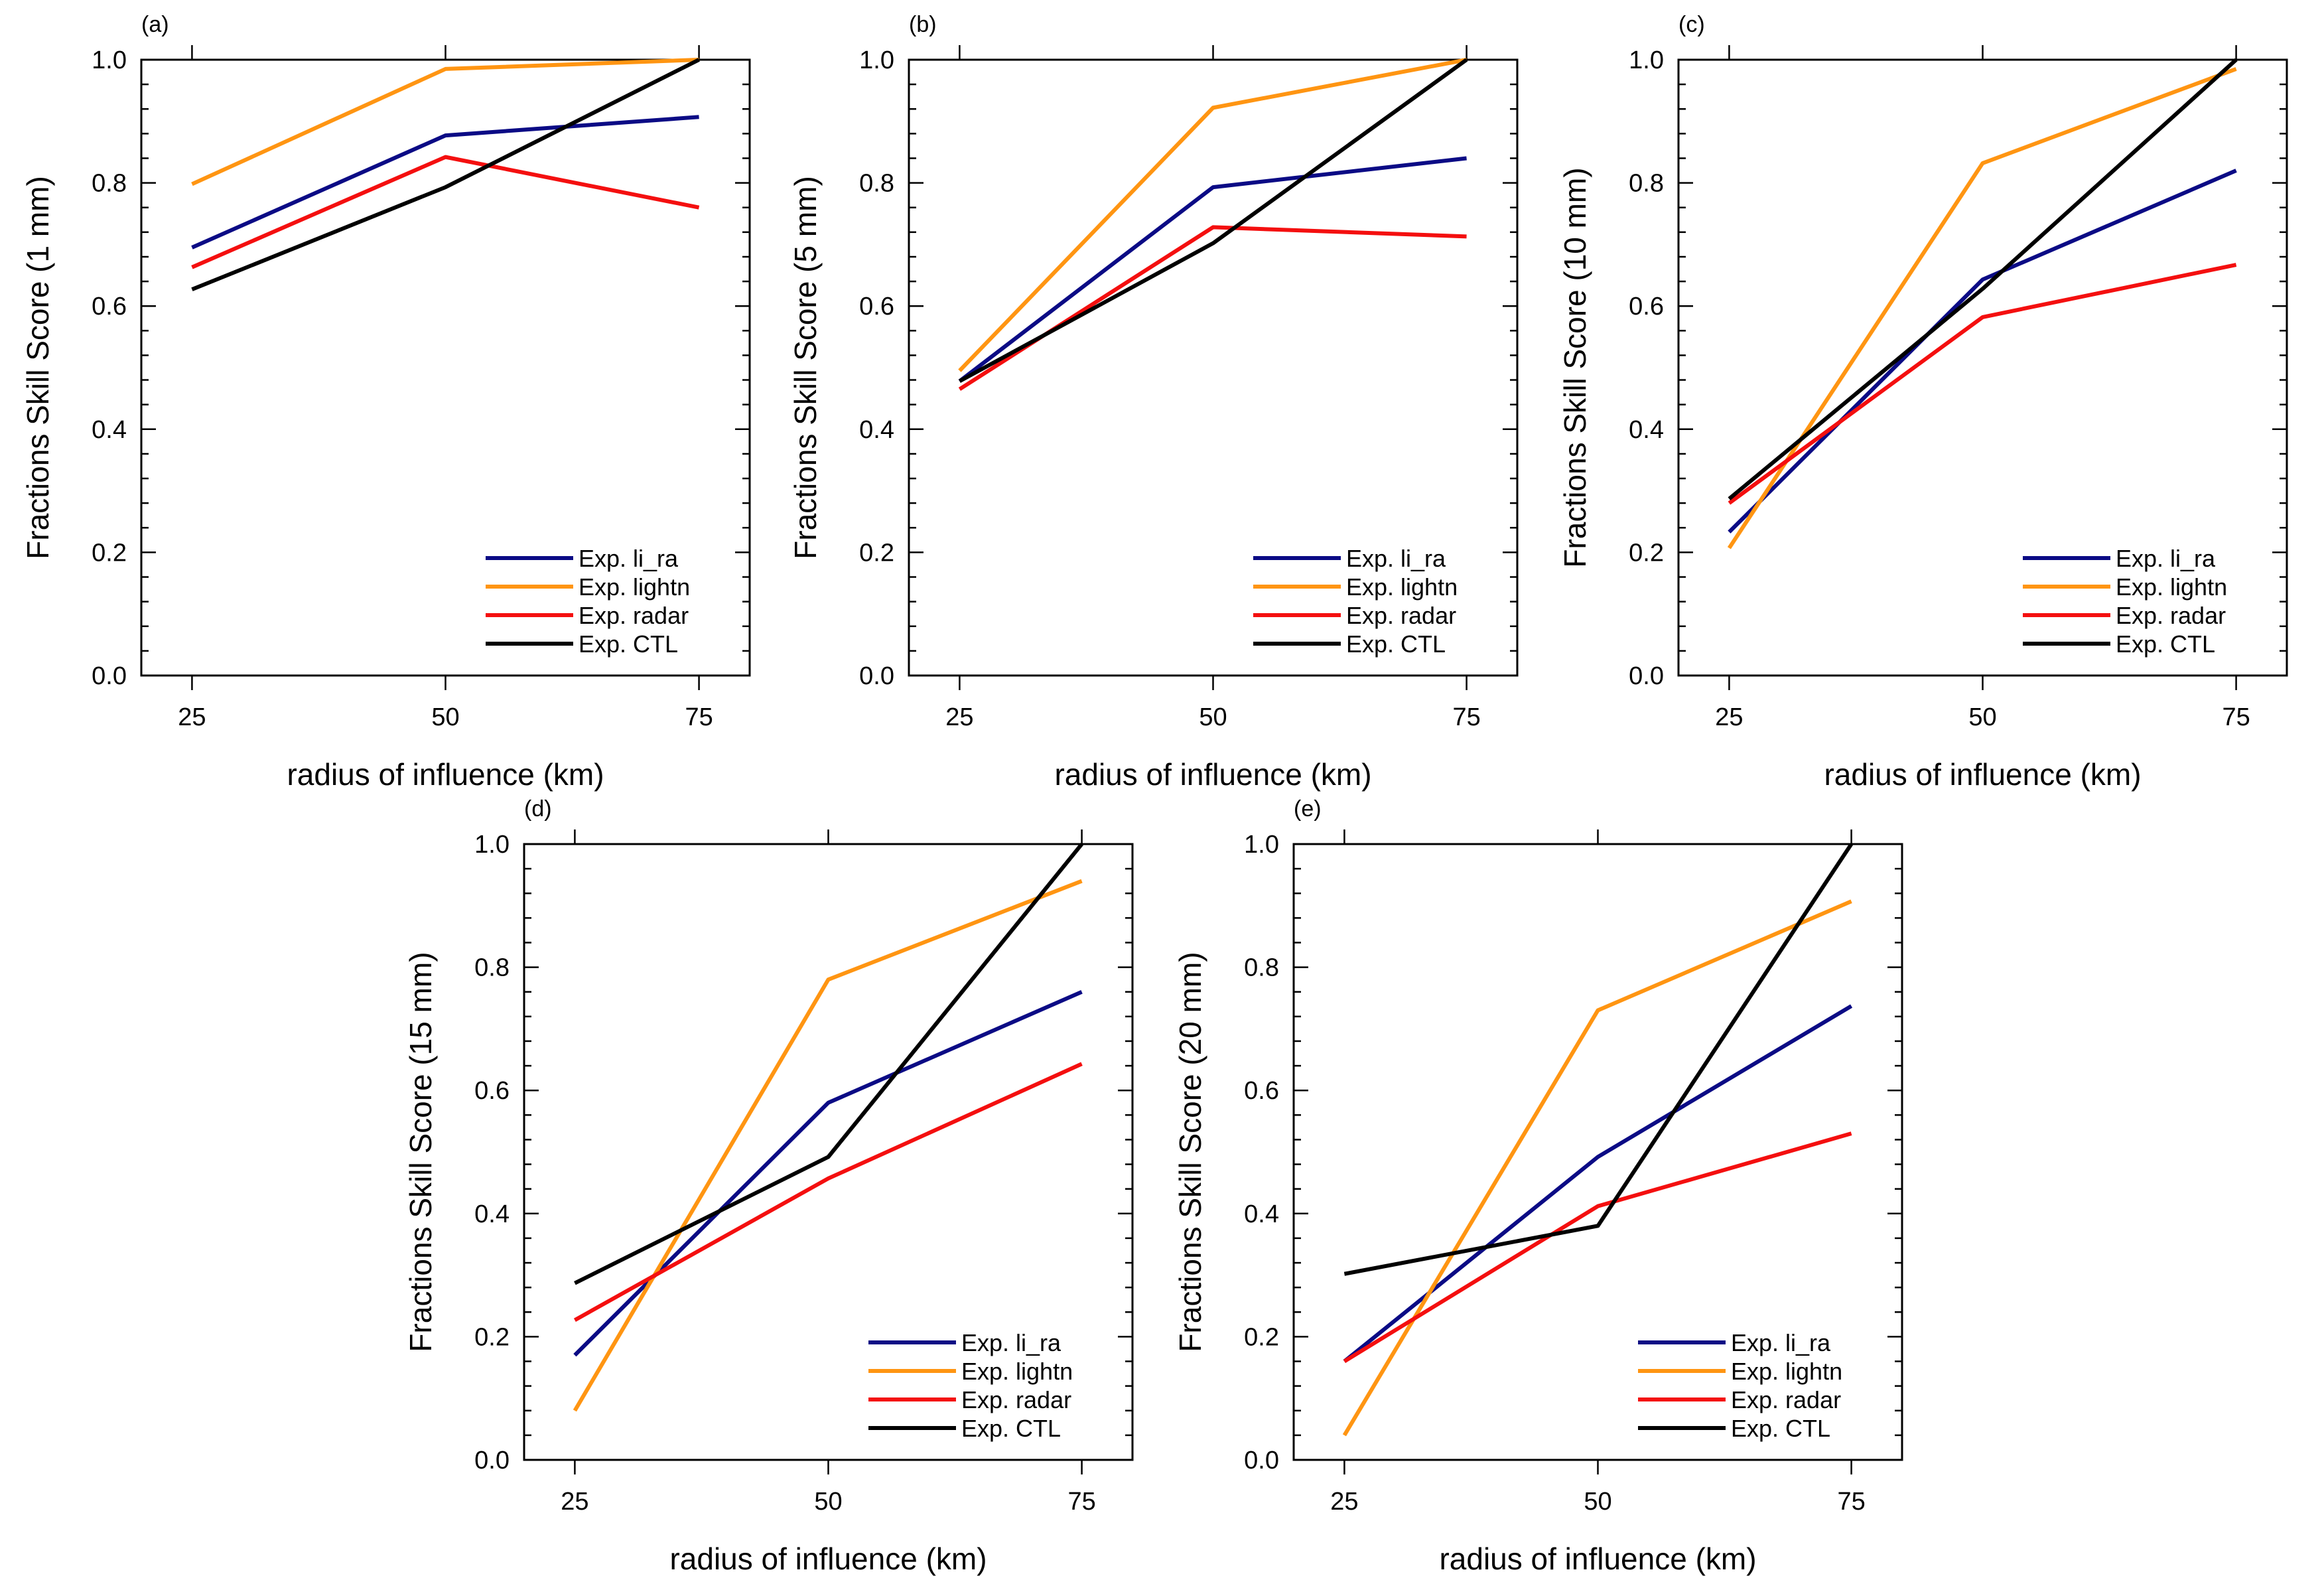 The image size is (2324, 1576). I want to click on y-axis-title: Fractions Skill Score (20 mm), so click(1190, 1152).